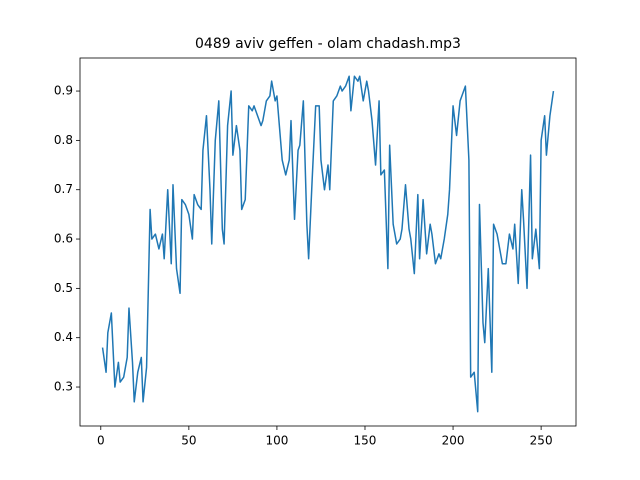 Image resolution: width=640 pixels, height=480 pixels. I want to click on y-tick-label: 0.9, so click(63, 91).